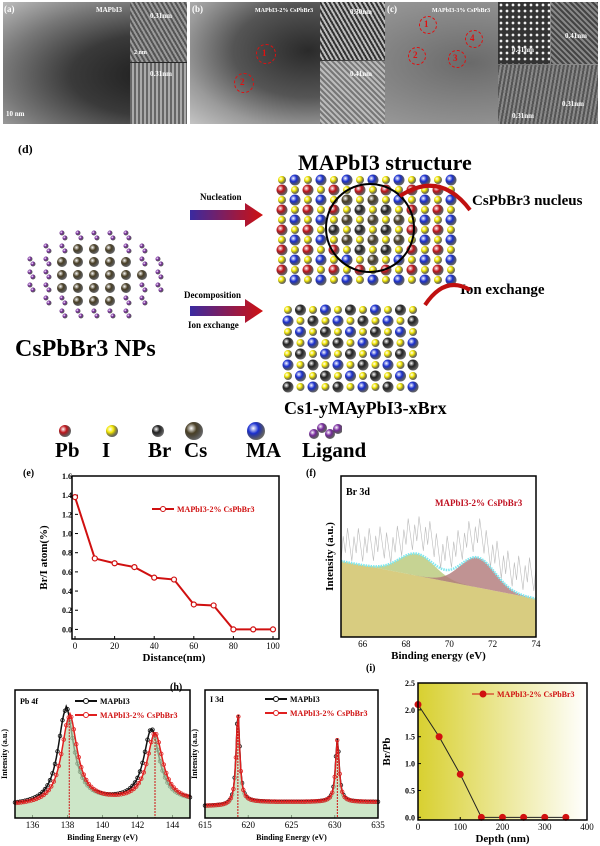  I want to click on atom-legend: Pb I Br Cs MA Ligand, so click(210, 441).